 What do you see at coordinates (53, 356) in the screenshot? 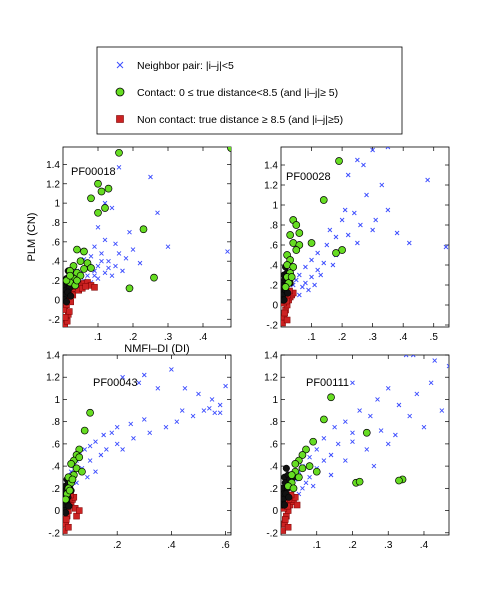
I see `y-tick-label: 1.4` at bounding box center [53, 356].